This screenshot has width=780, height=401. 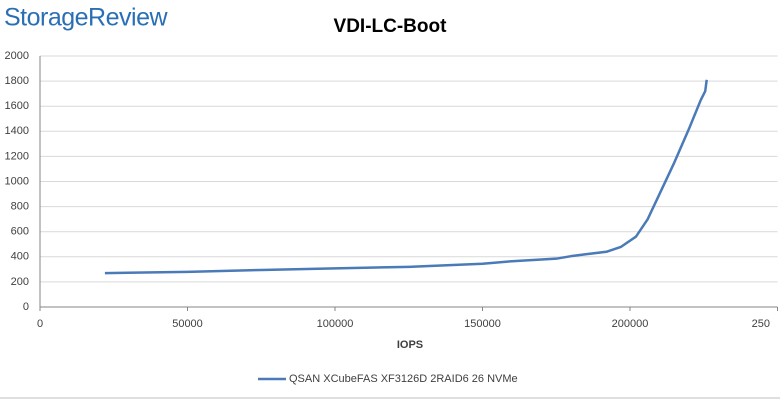 What do you see at coordinates (20, 207) in the screenshot?
I see `y-tick-label: 800` at bounding box center [20, 207].